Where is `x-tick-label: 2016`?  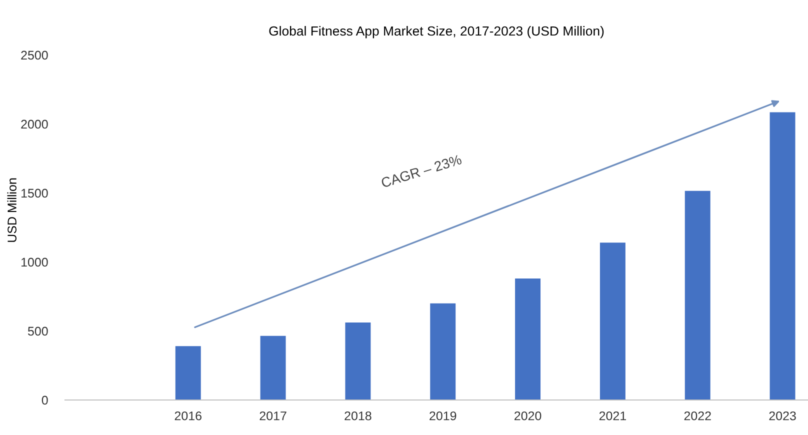
x-tick-label: 2016 is located at coordinates (188, 415).